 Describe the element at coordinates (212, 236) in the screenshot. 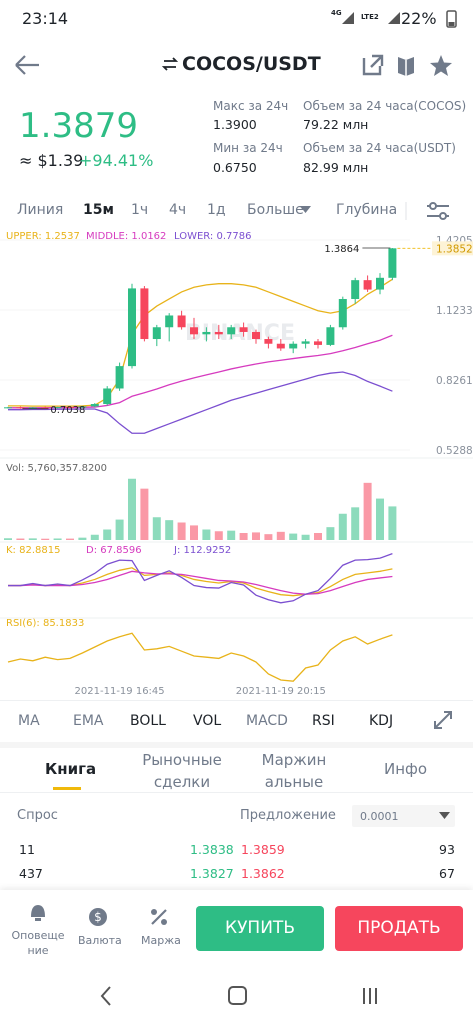

I see `legend-entry: LOWER: 0.7786` at that location.